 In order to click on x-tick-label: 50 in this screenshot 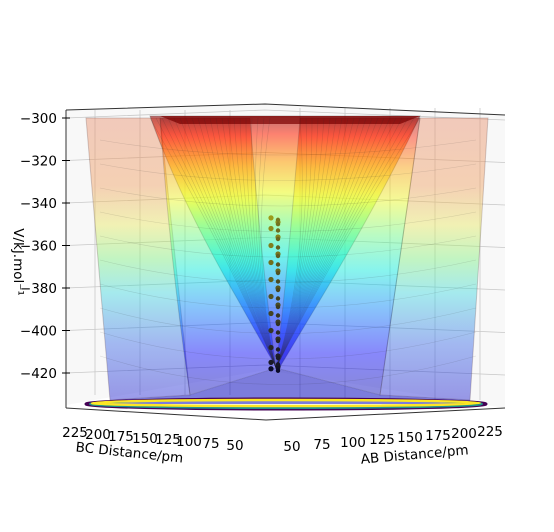, I will do `click(291, 447)`.